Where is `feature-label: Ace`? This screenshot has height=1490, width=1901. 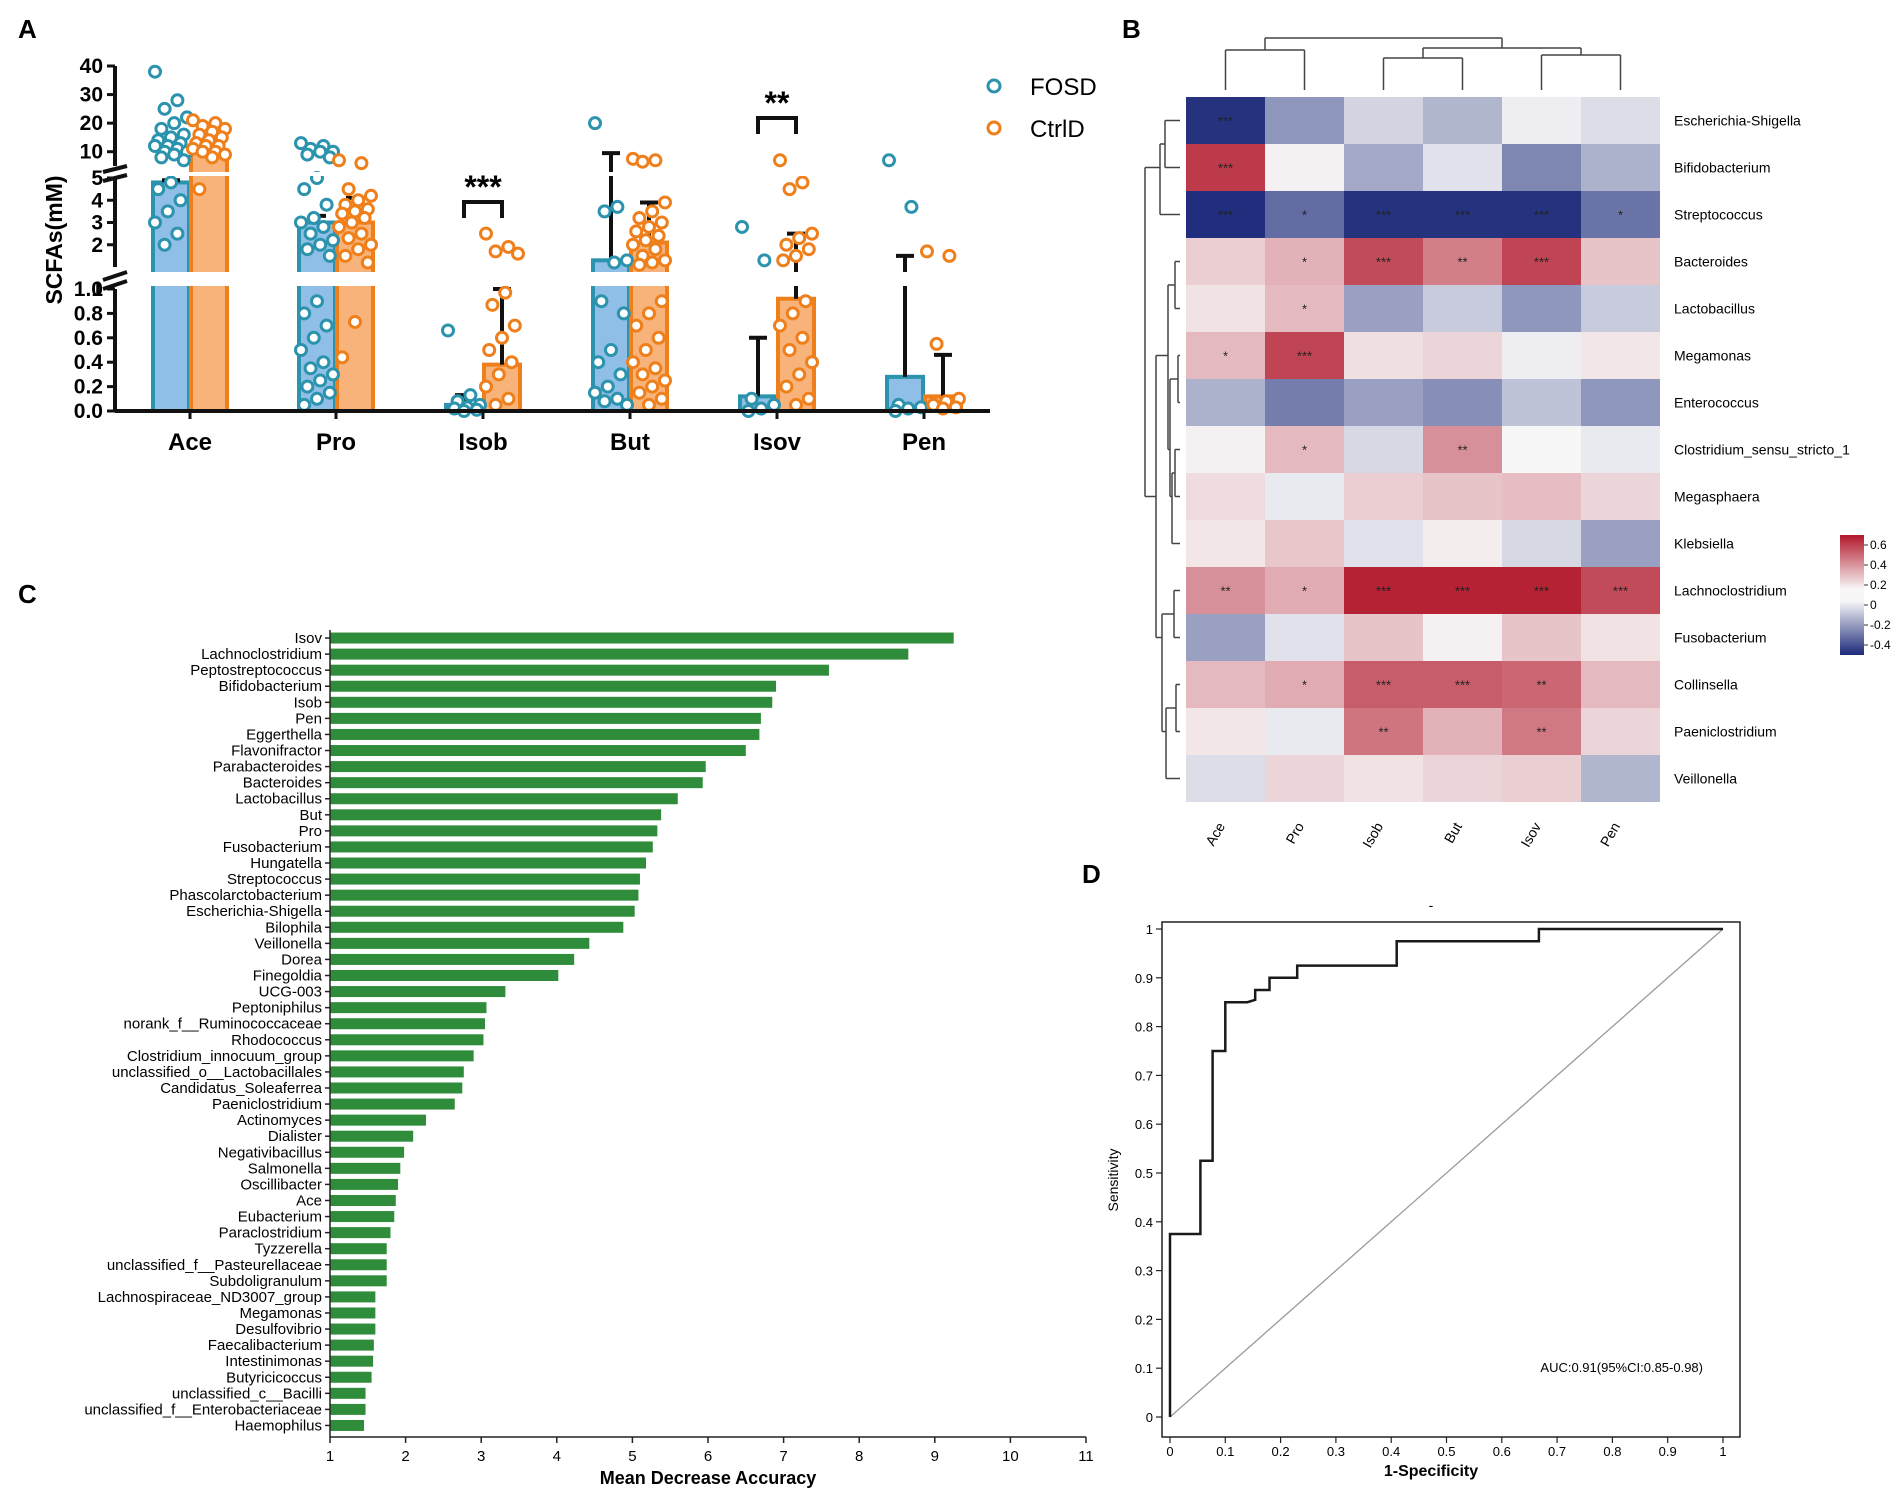 feature-label: Ace is located at coordinates (309, 1200).